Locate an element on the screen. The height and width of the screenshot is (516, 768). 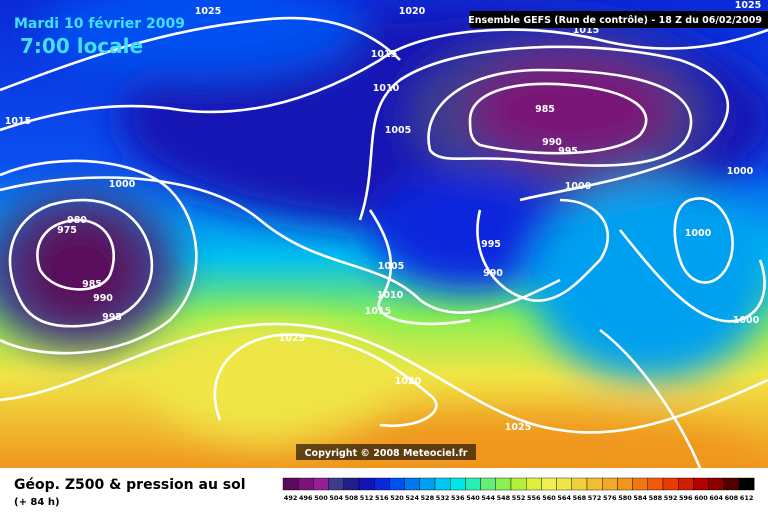
scale-label: 608 is located at coordinates (732, 498).